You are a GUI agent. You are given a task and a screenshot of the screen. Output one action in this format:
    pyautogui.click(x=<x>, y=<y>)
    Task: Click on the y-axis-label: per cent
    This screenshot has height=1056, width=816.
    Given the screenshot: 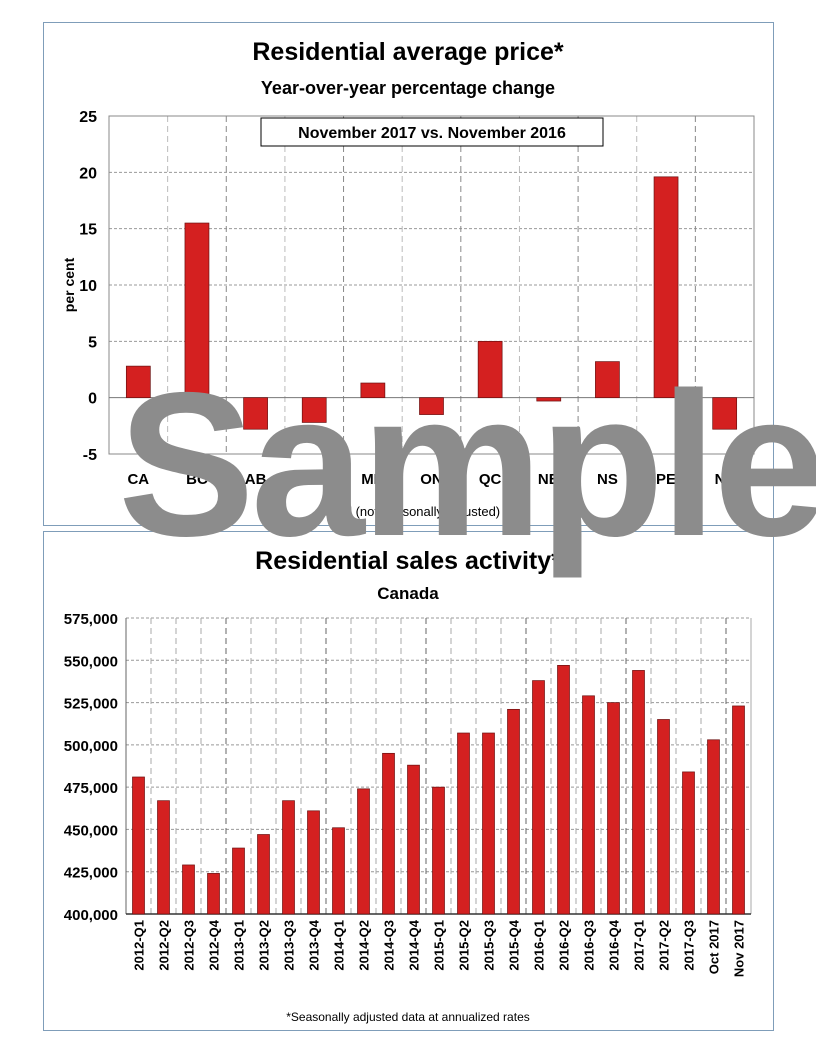 What is the action you would take?
    pyautogui.click(x=69, y=284)
    